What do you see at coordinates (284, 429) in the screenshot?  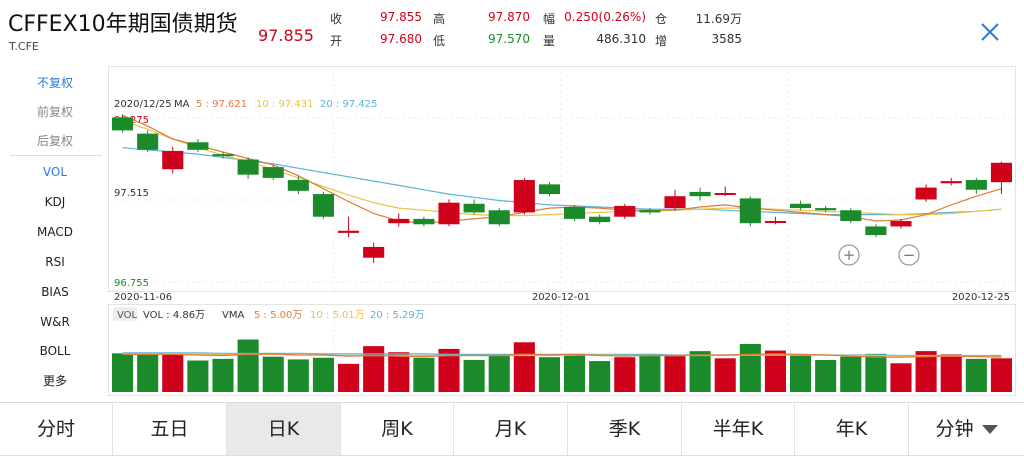 I see `tab-daily-k: 日K` at bounding box center [284, 429].